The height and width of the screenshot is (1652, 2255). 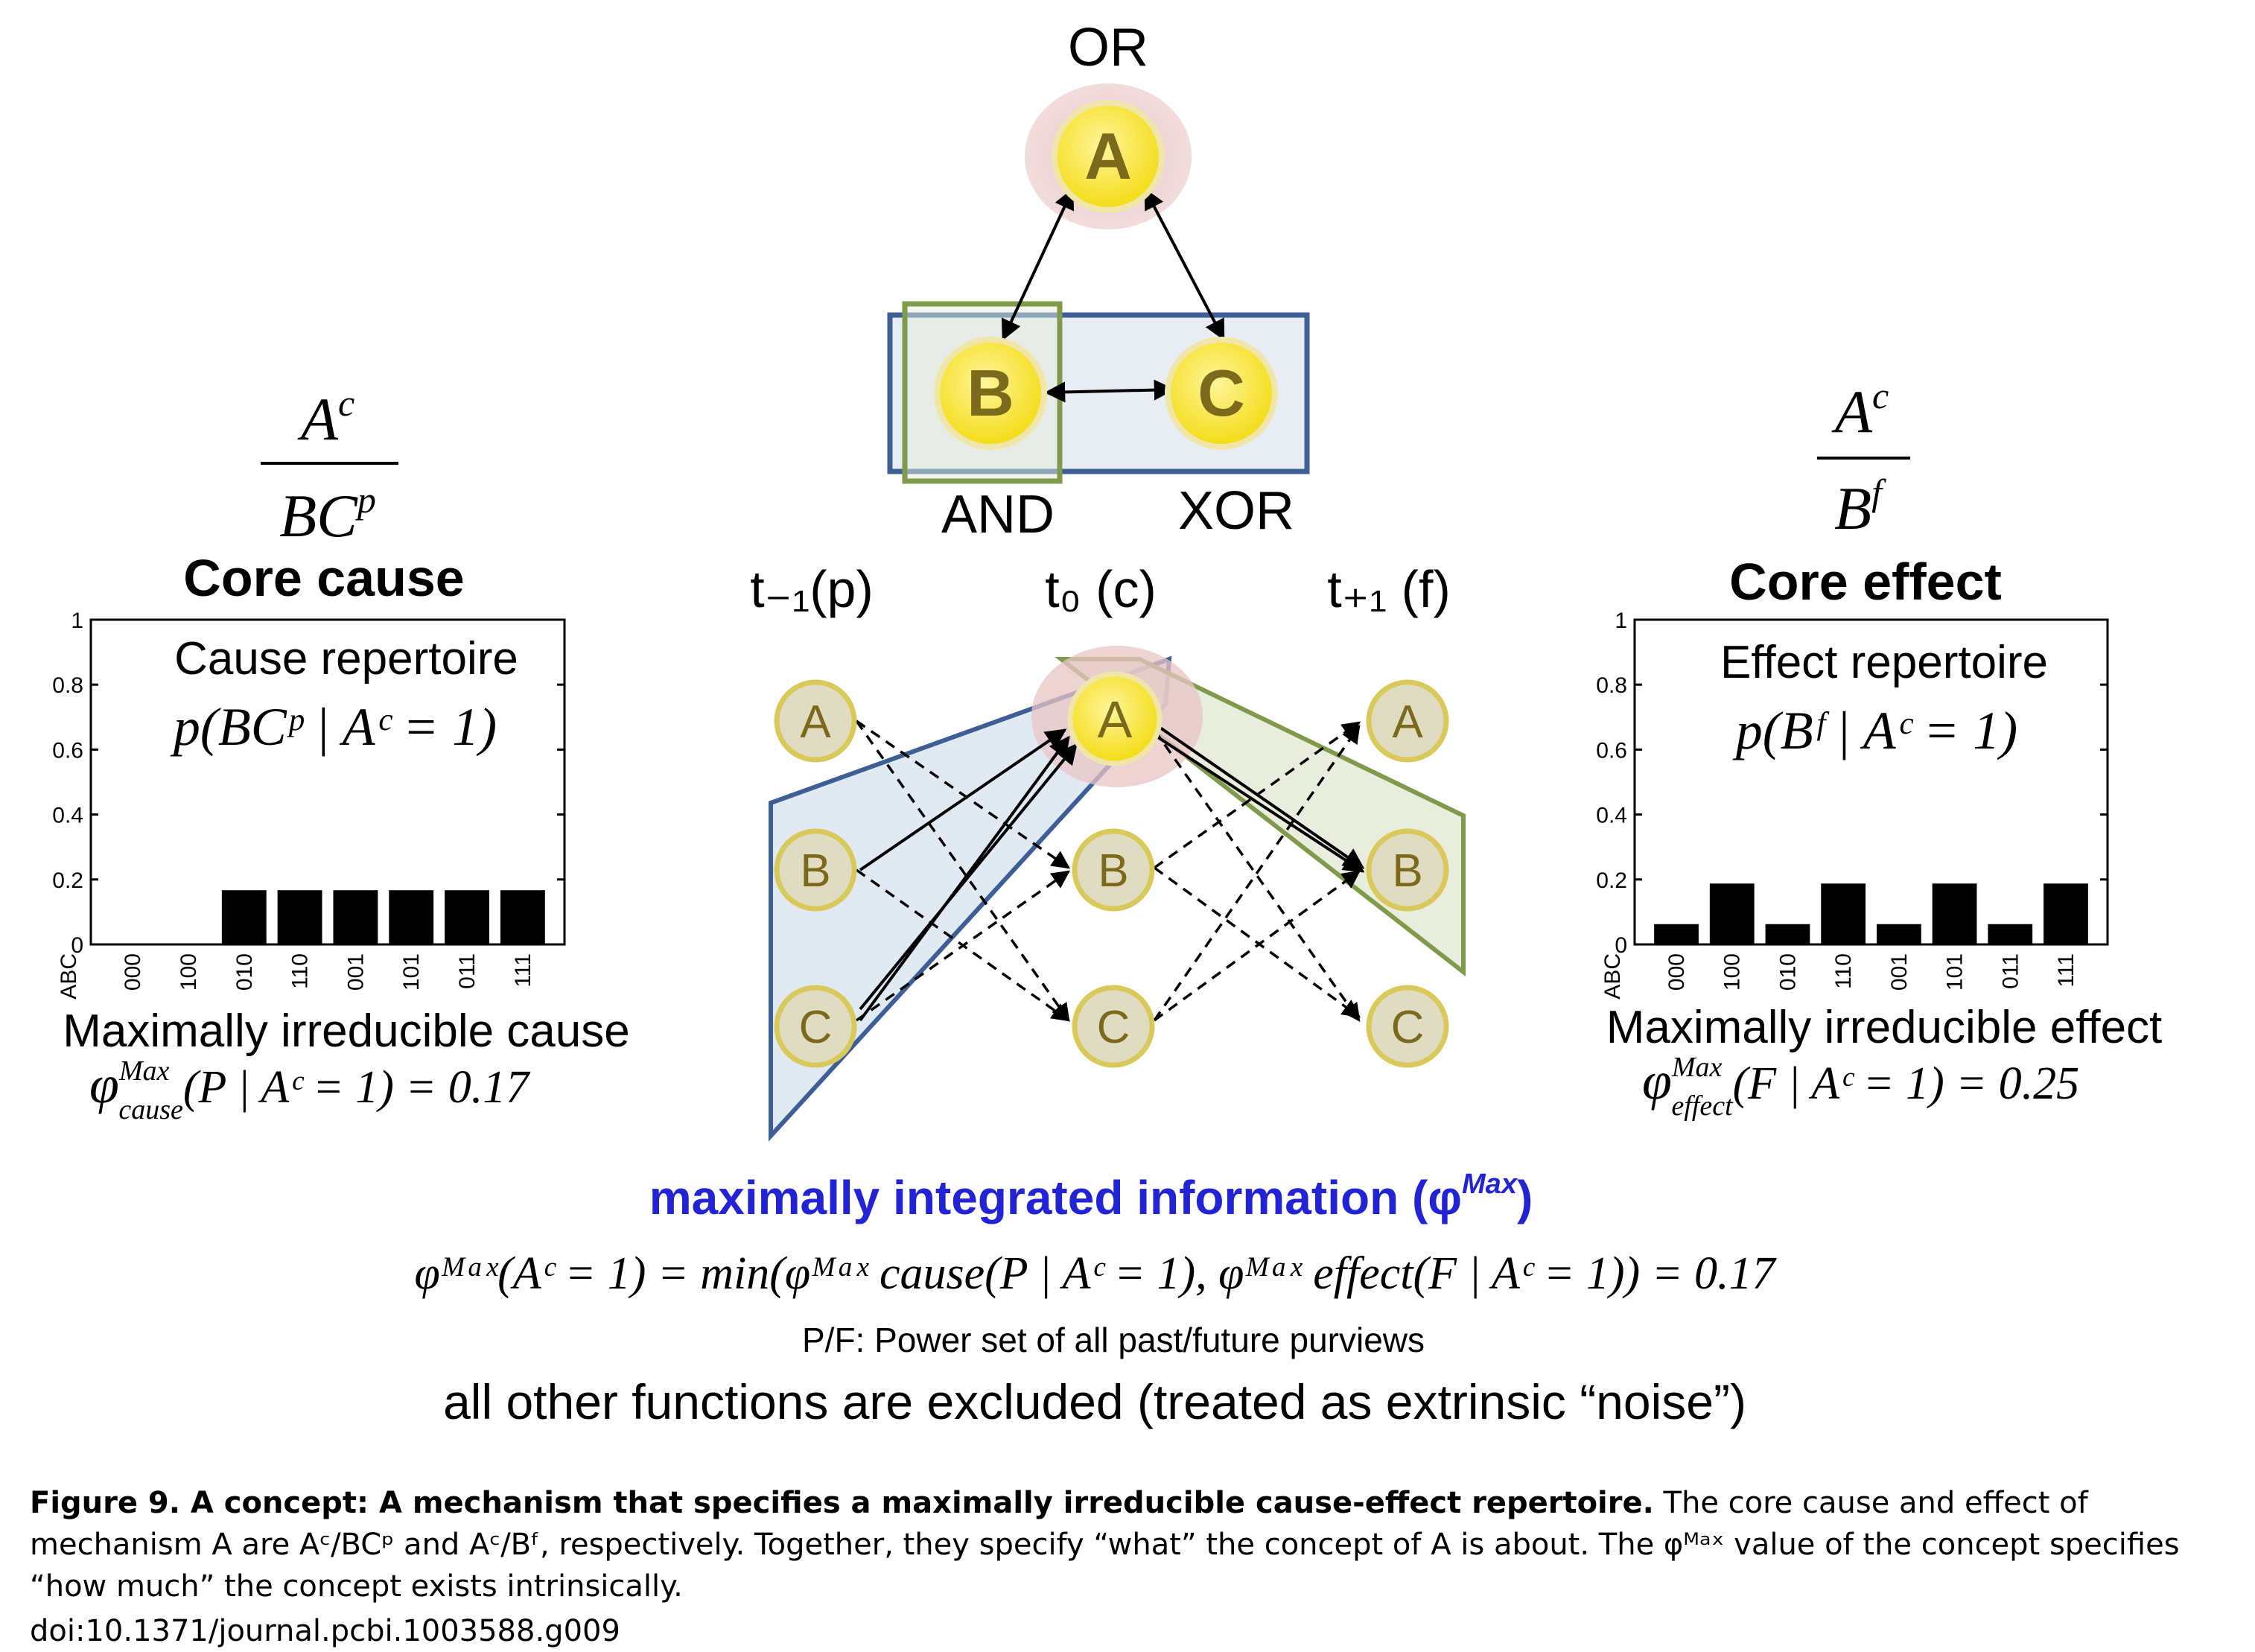 I want to click on solid-connections, so click(x=1112, y=873).